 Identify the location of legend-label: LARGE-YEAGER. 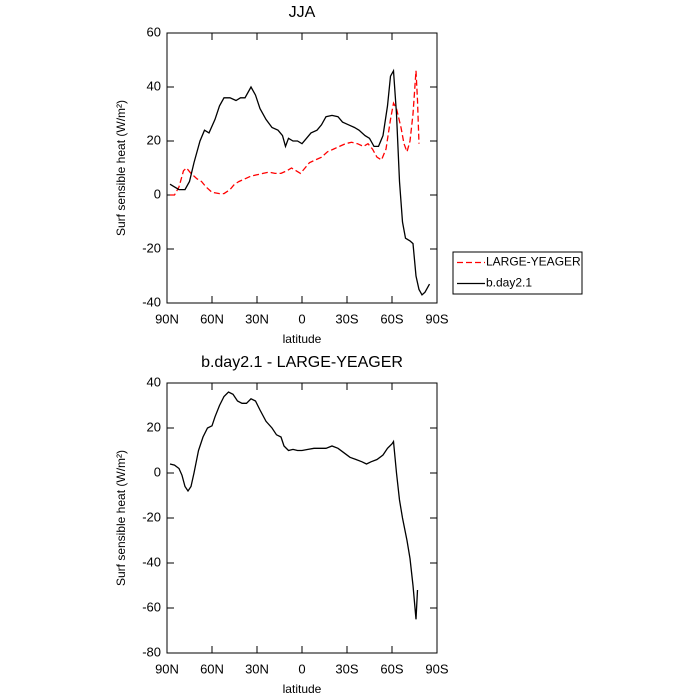
(533, 262).